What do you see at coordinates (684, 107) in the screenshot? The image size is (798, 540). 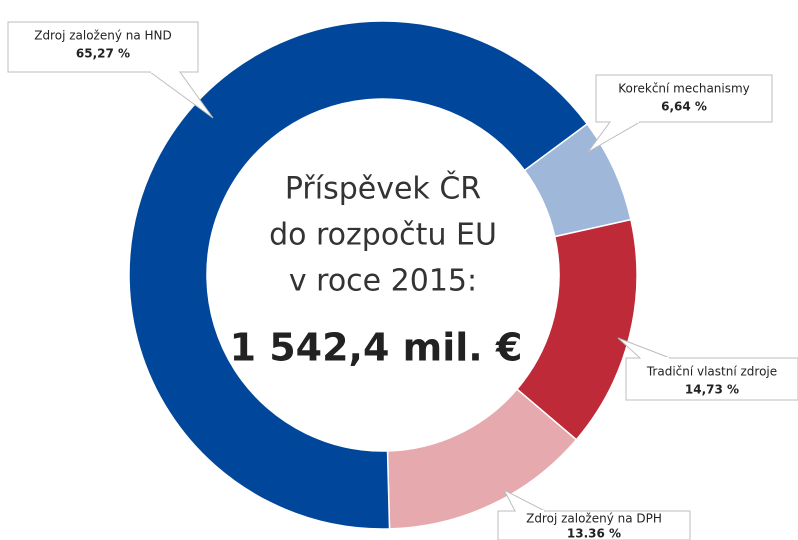 I see `slice-value: 6,64 %` at bounding box center [684, 107].